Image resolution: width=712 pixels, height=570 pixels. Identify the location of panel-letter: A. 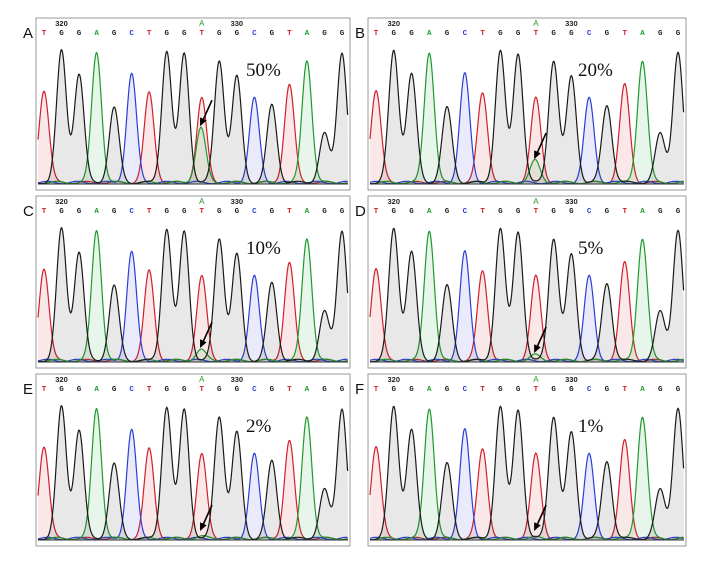
(28, 33).